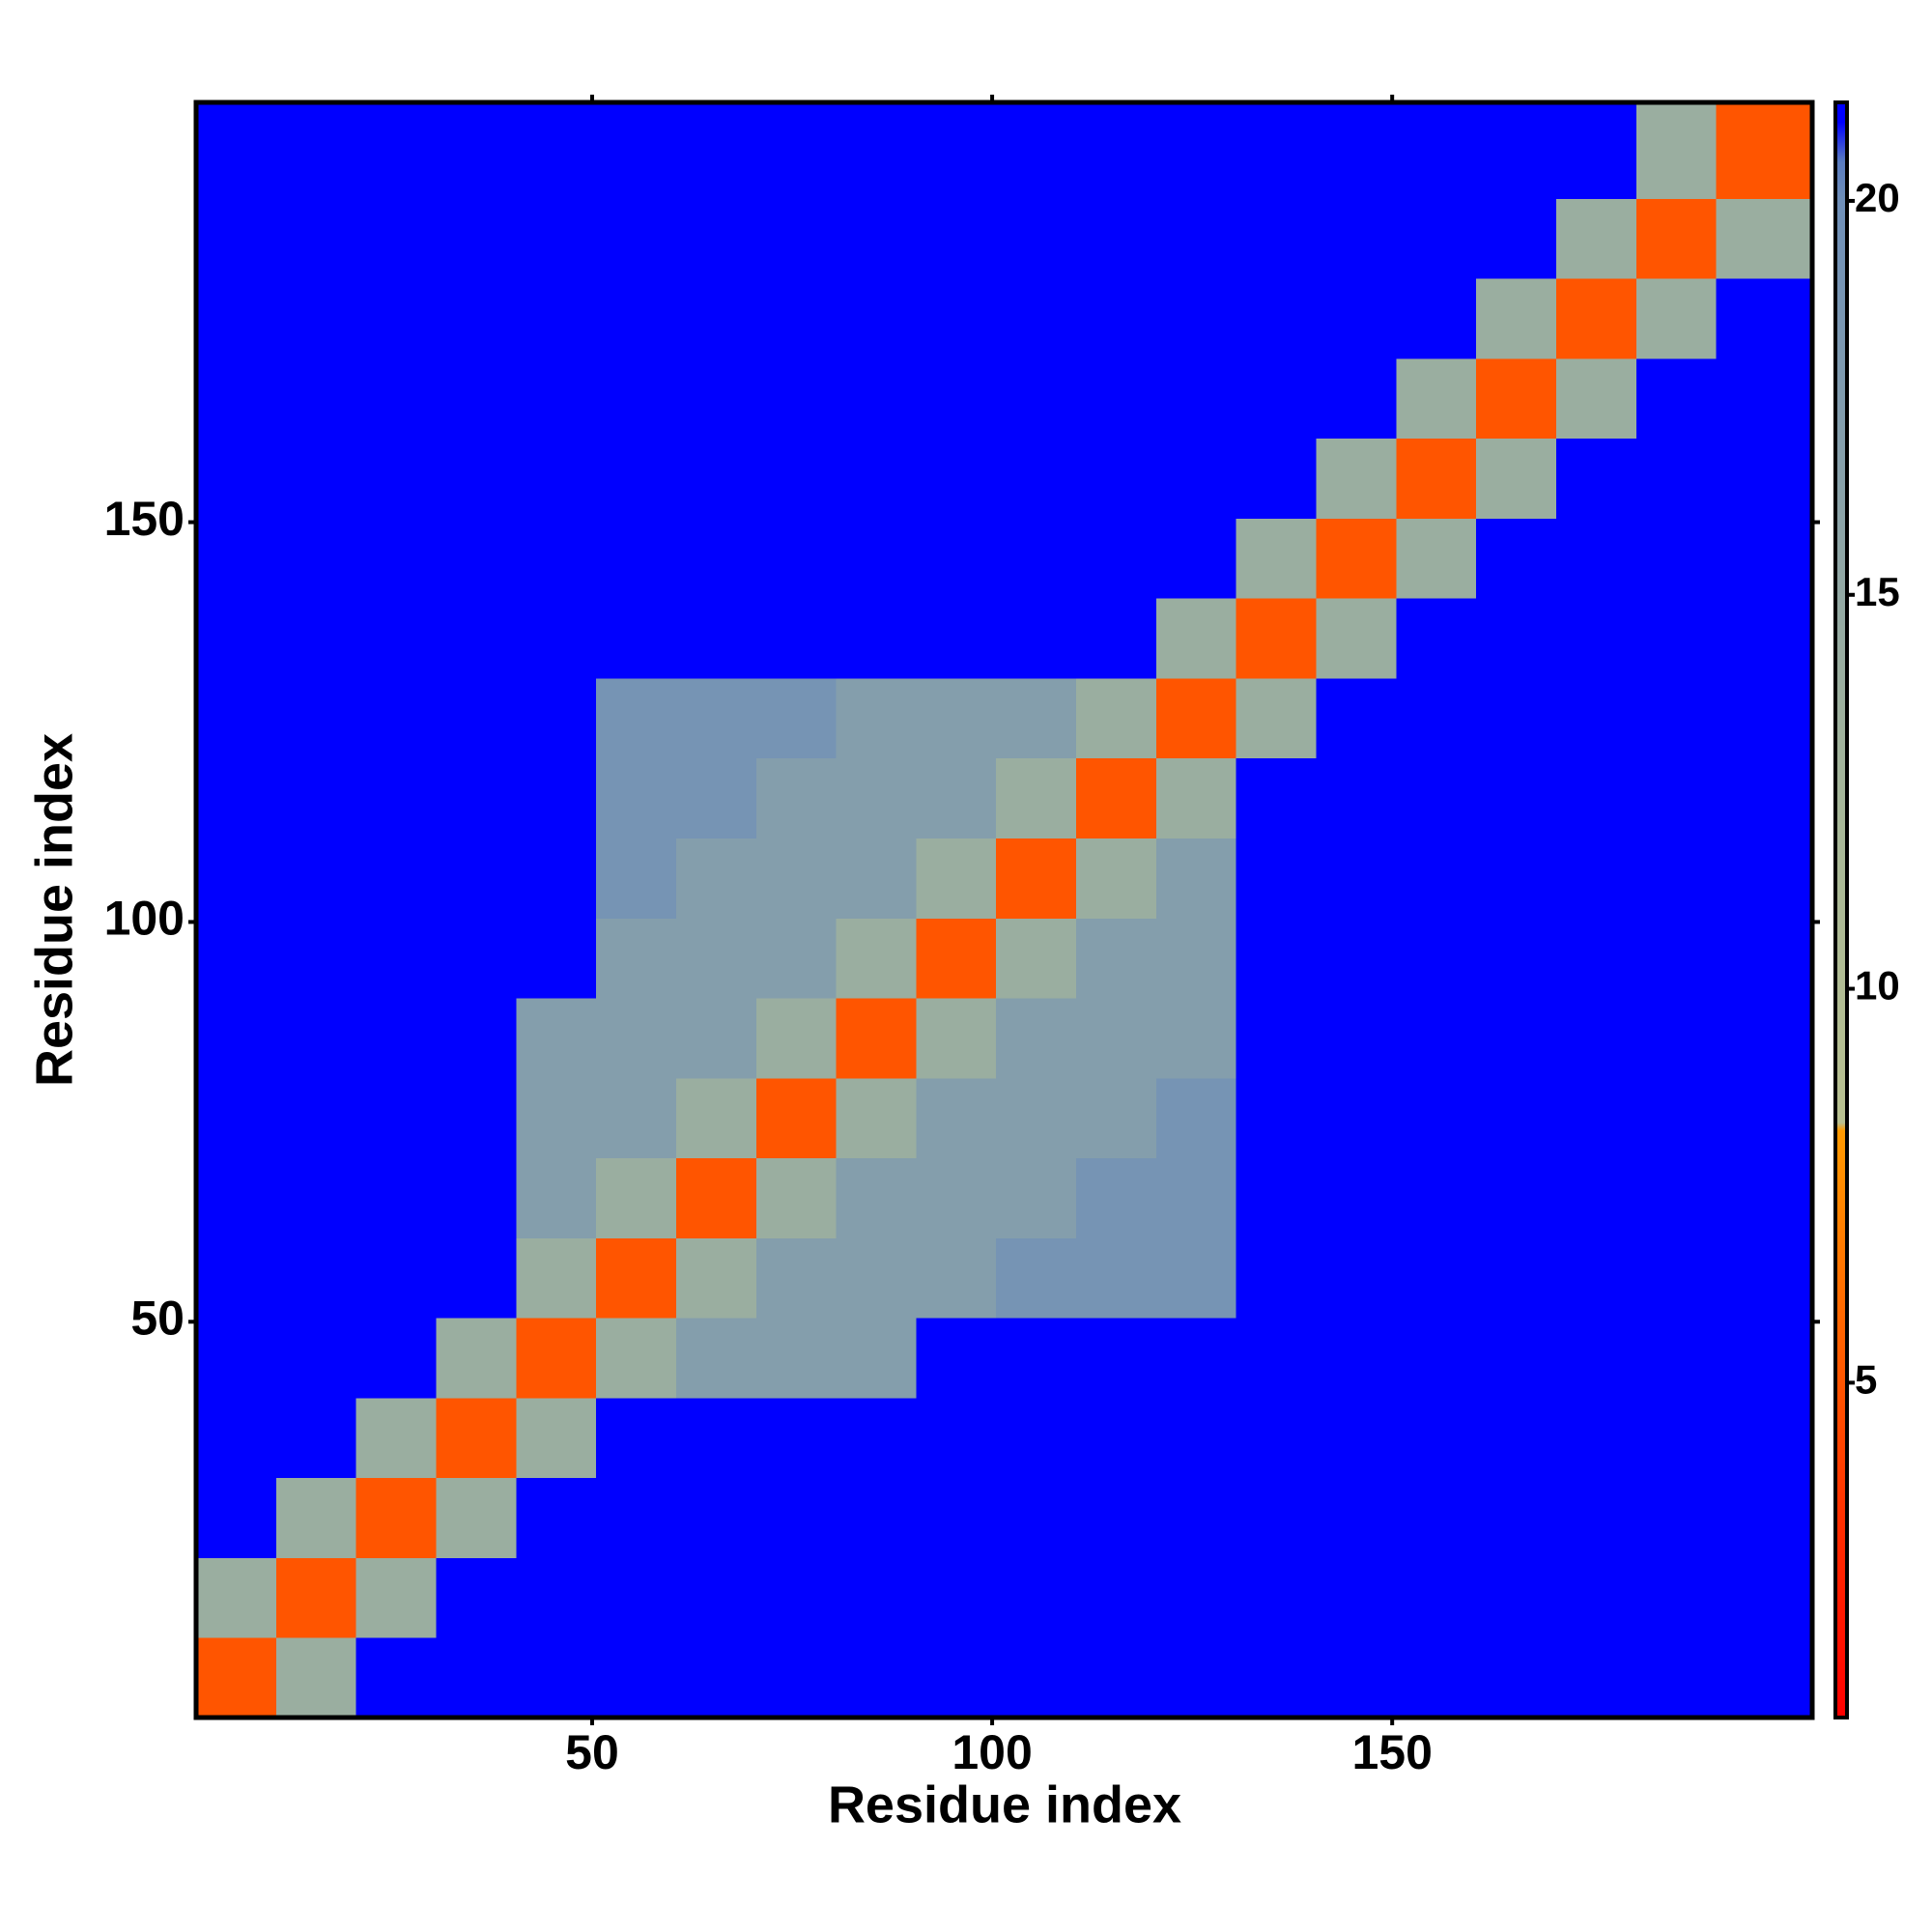 Image resolution: width=1932 pixels, height=1932 pixels. I want to click on colorbar-tick-label: 20, so click(1877, 197).